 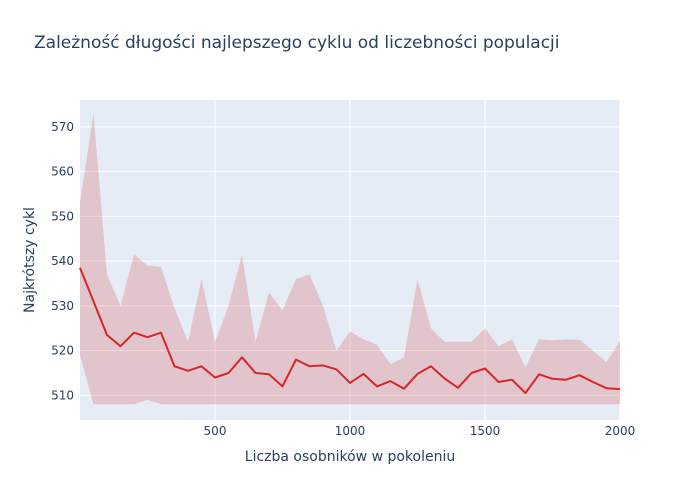 What do you see at coordinates (62, 395) in the screenshot?
I see `y-tick-label: 510` at bounding box center [62, 395].